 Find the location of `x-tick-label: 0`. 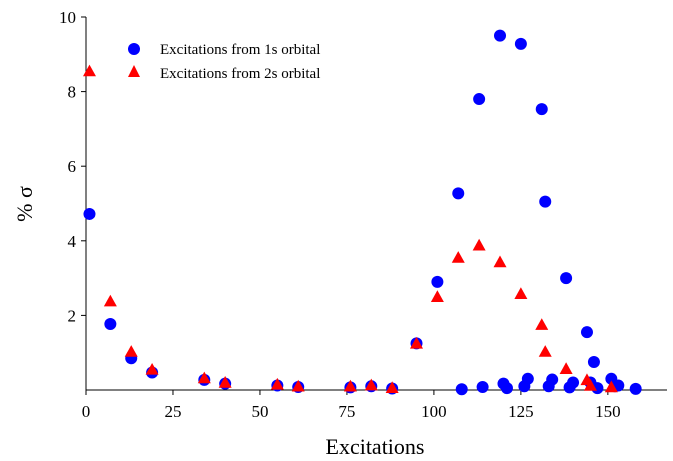

x-tick-label: 0 is located at coordinates (86, 411).